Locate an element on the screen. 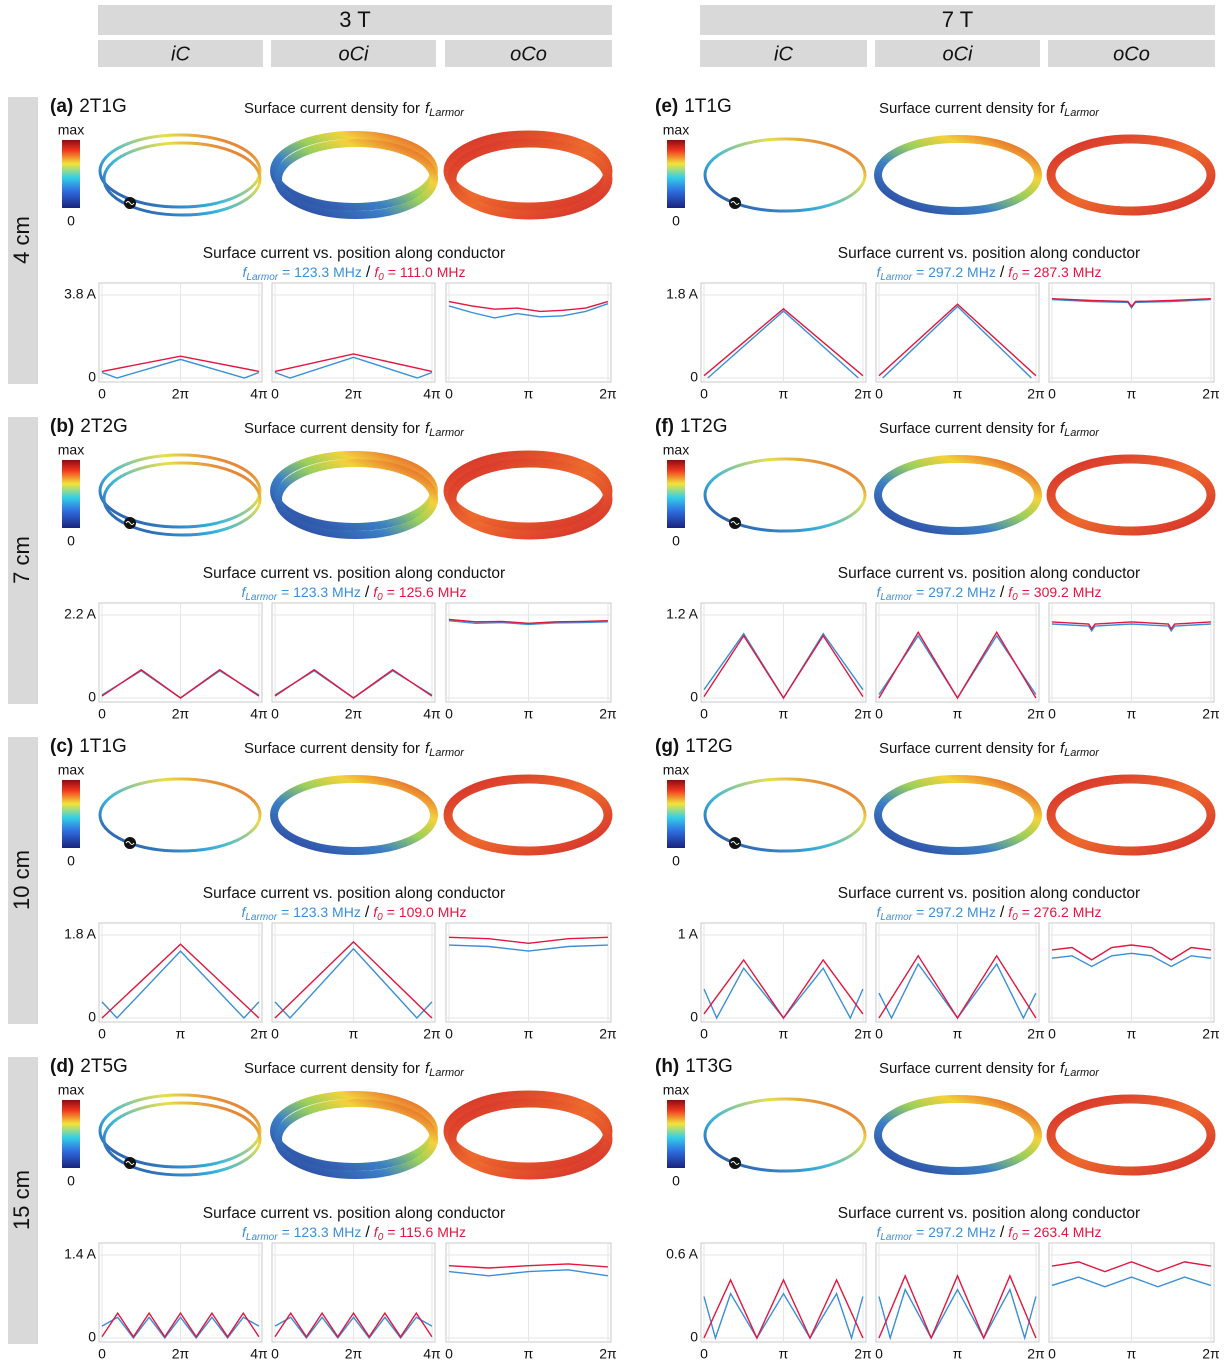 The image size is (1225, 1365). legend-entry: = 309.2 MHz is located at coordinates (1062, 592).